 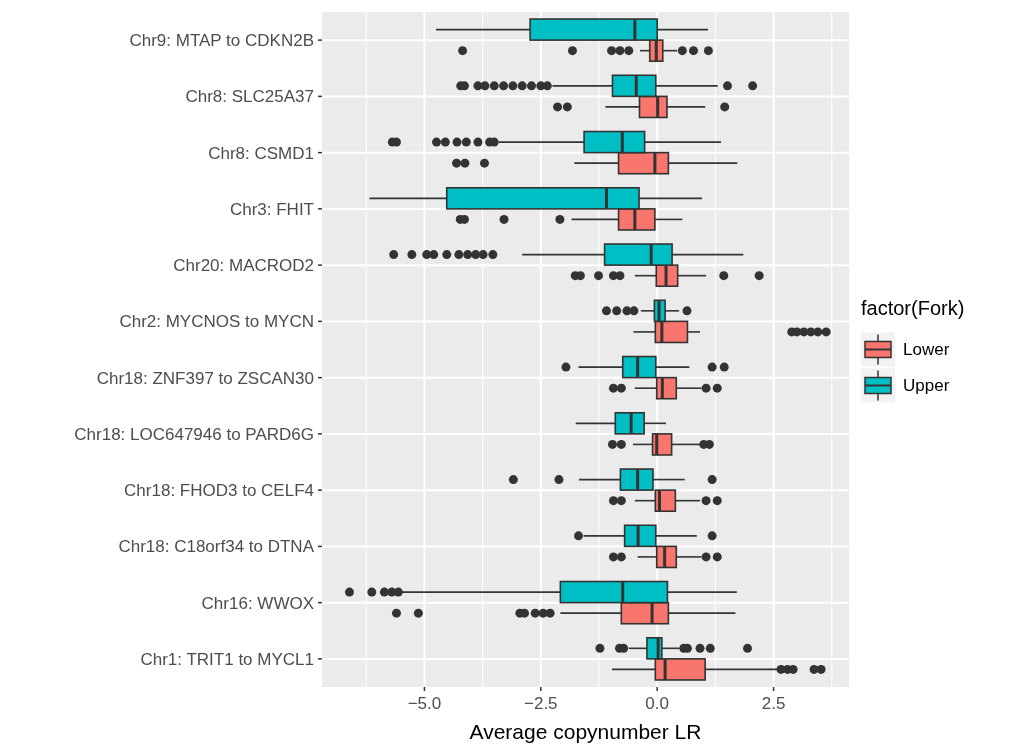 I want to click on legend-label: Lower, so click(x=926, y=350).